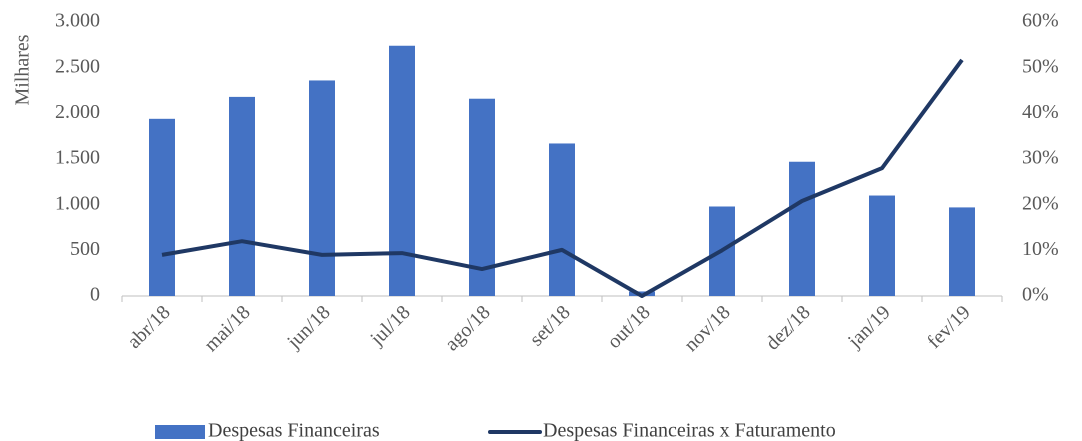 This screenshot has width=1082, height=441. Describe the element at coordinates (23, 69) in the screenshot. I see `y-axis-label: Milhares` at that location.